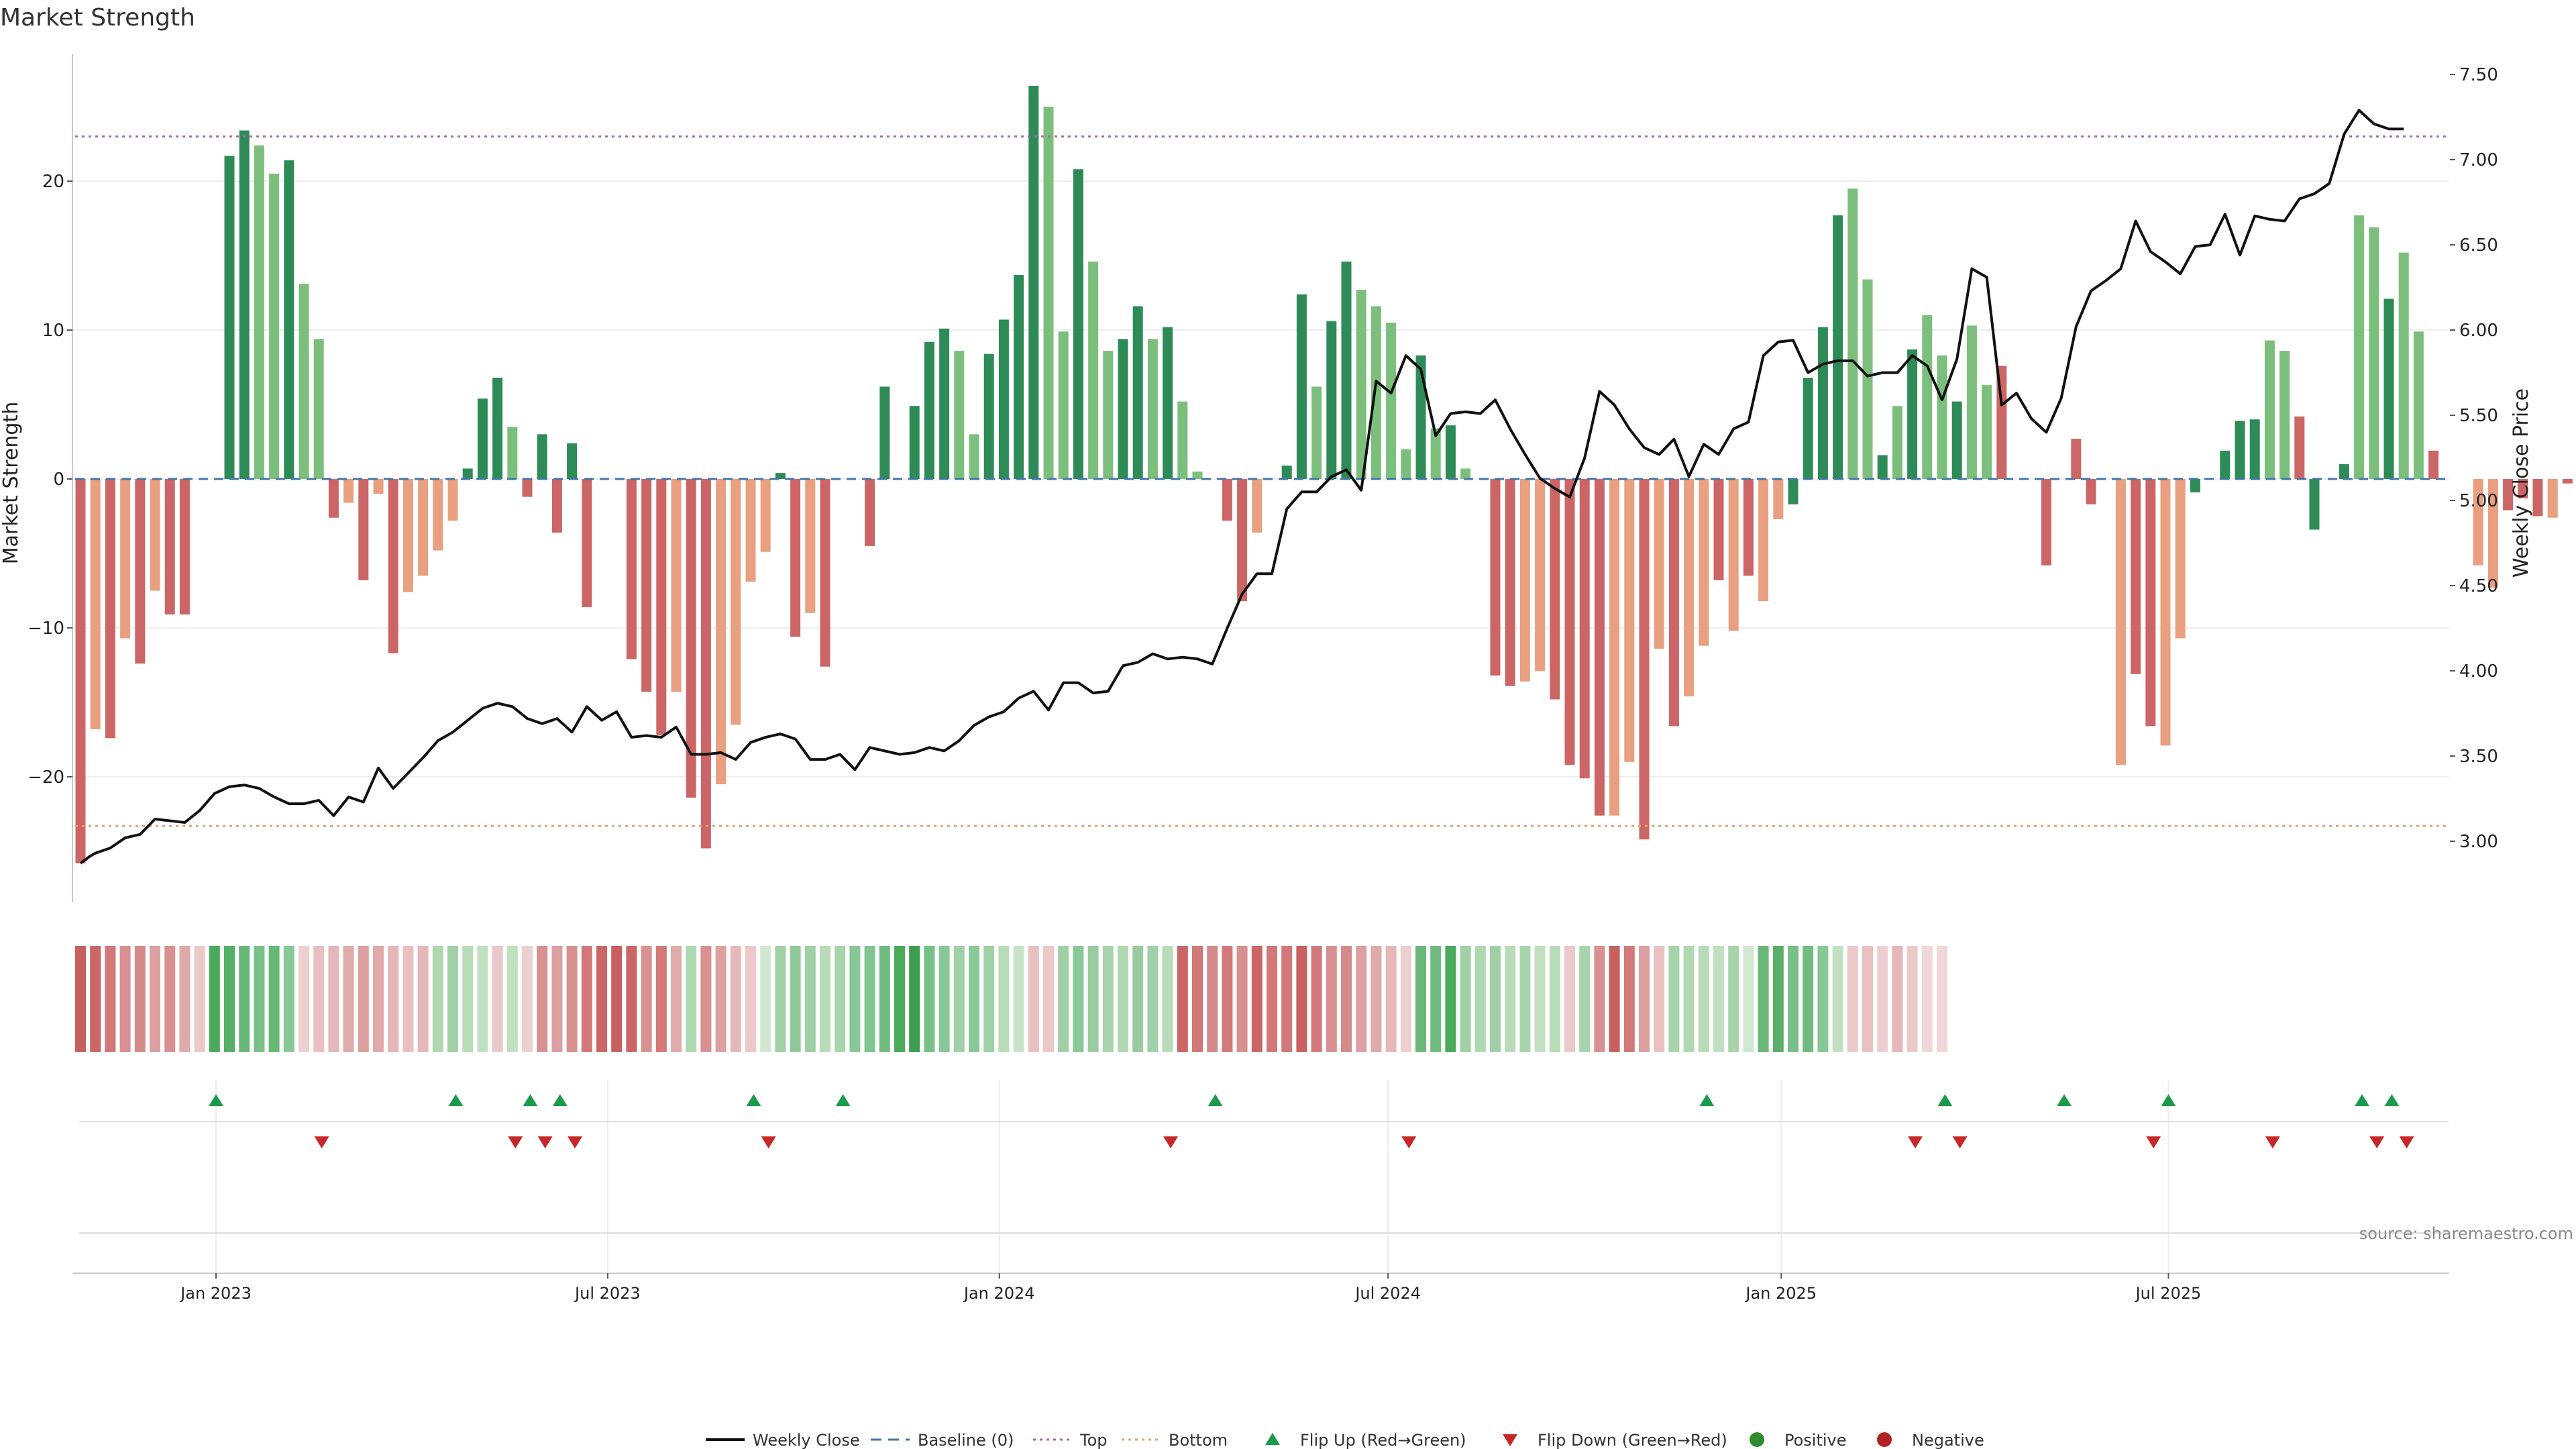 The height and width of the screenshot is (1449, 2576). What do you see at coordinates (11, 483) in the screenshot?
I see `left-axis-title: Market Strength` at bounding box center [11, 483].